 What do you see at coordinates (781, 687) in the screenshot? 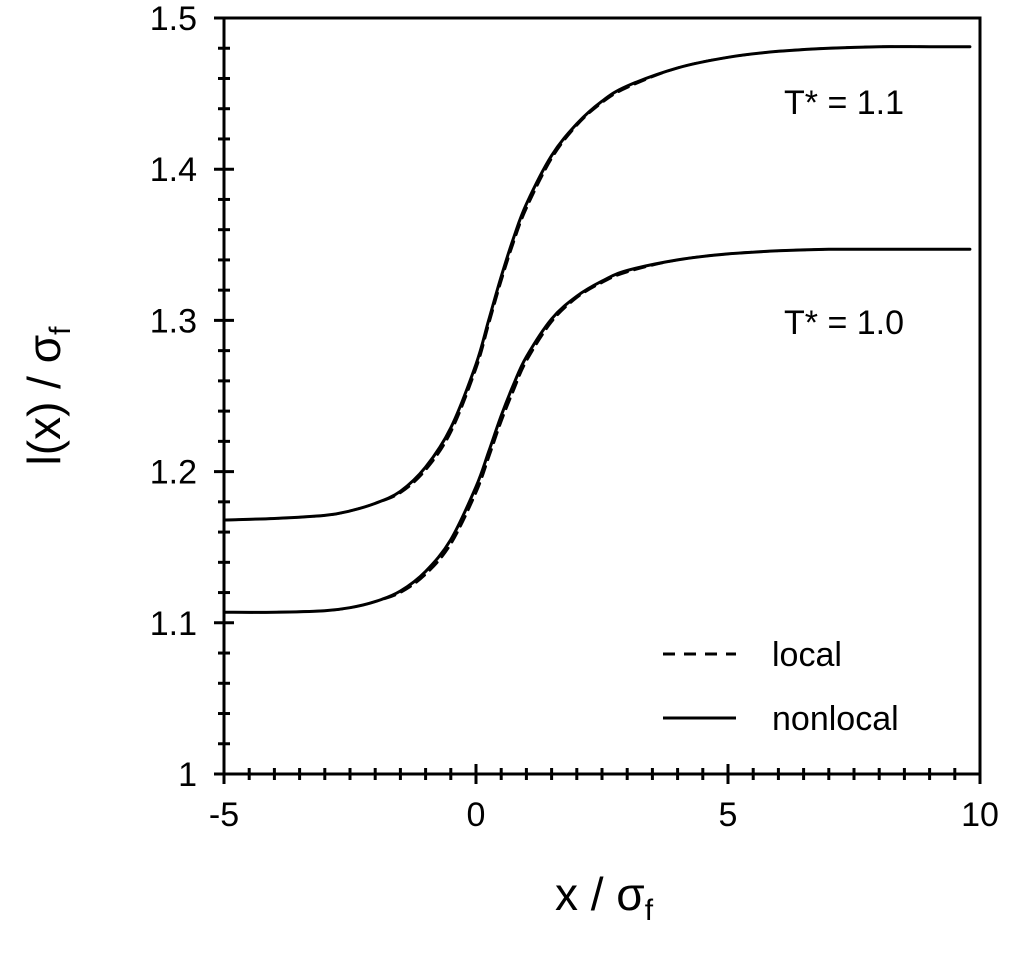
I see `legend: local nonlocal` at bounding box center [781, 687].